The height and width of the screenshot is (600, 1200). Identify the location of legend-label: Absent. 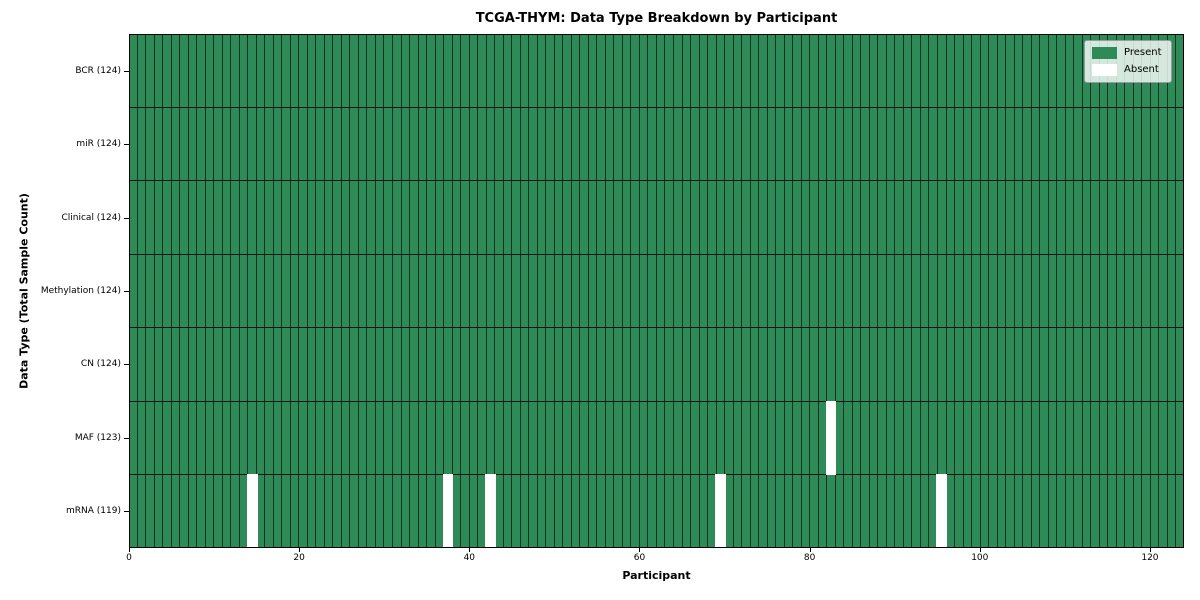
(1141, 69).